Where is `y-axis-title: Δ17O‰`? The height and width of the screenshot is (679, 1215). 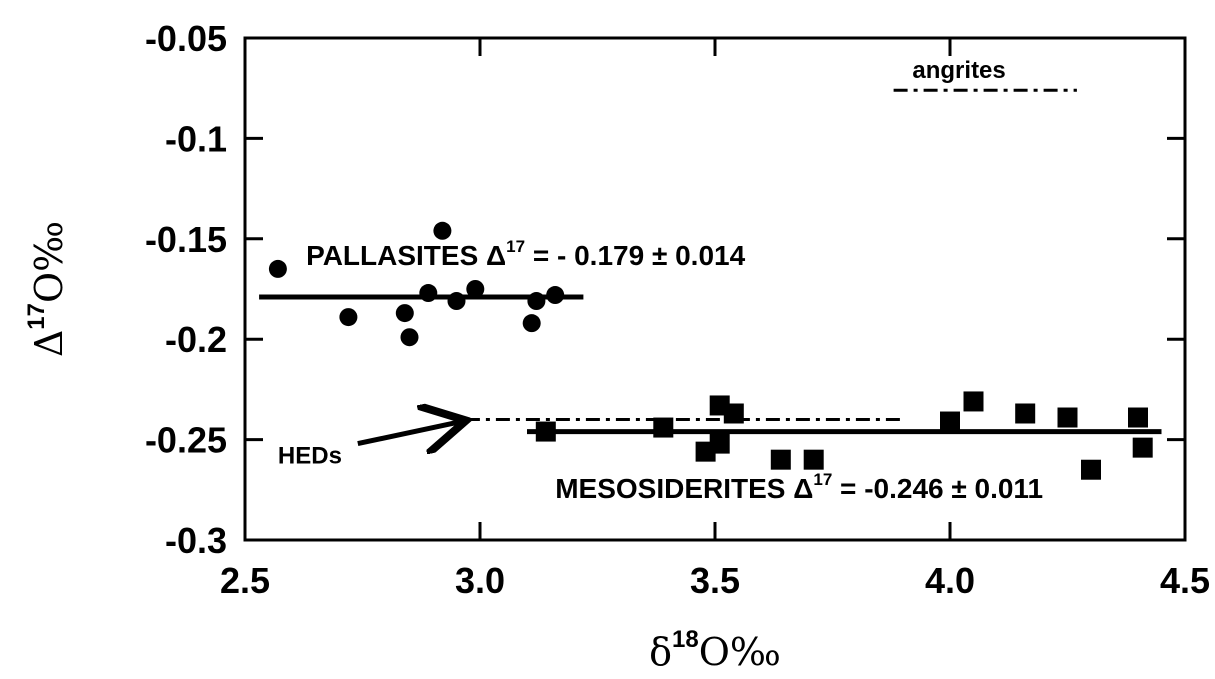
y-axis-title: Δ17O‰ is located at coordinates (47, 289).